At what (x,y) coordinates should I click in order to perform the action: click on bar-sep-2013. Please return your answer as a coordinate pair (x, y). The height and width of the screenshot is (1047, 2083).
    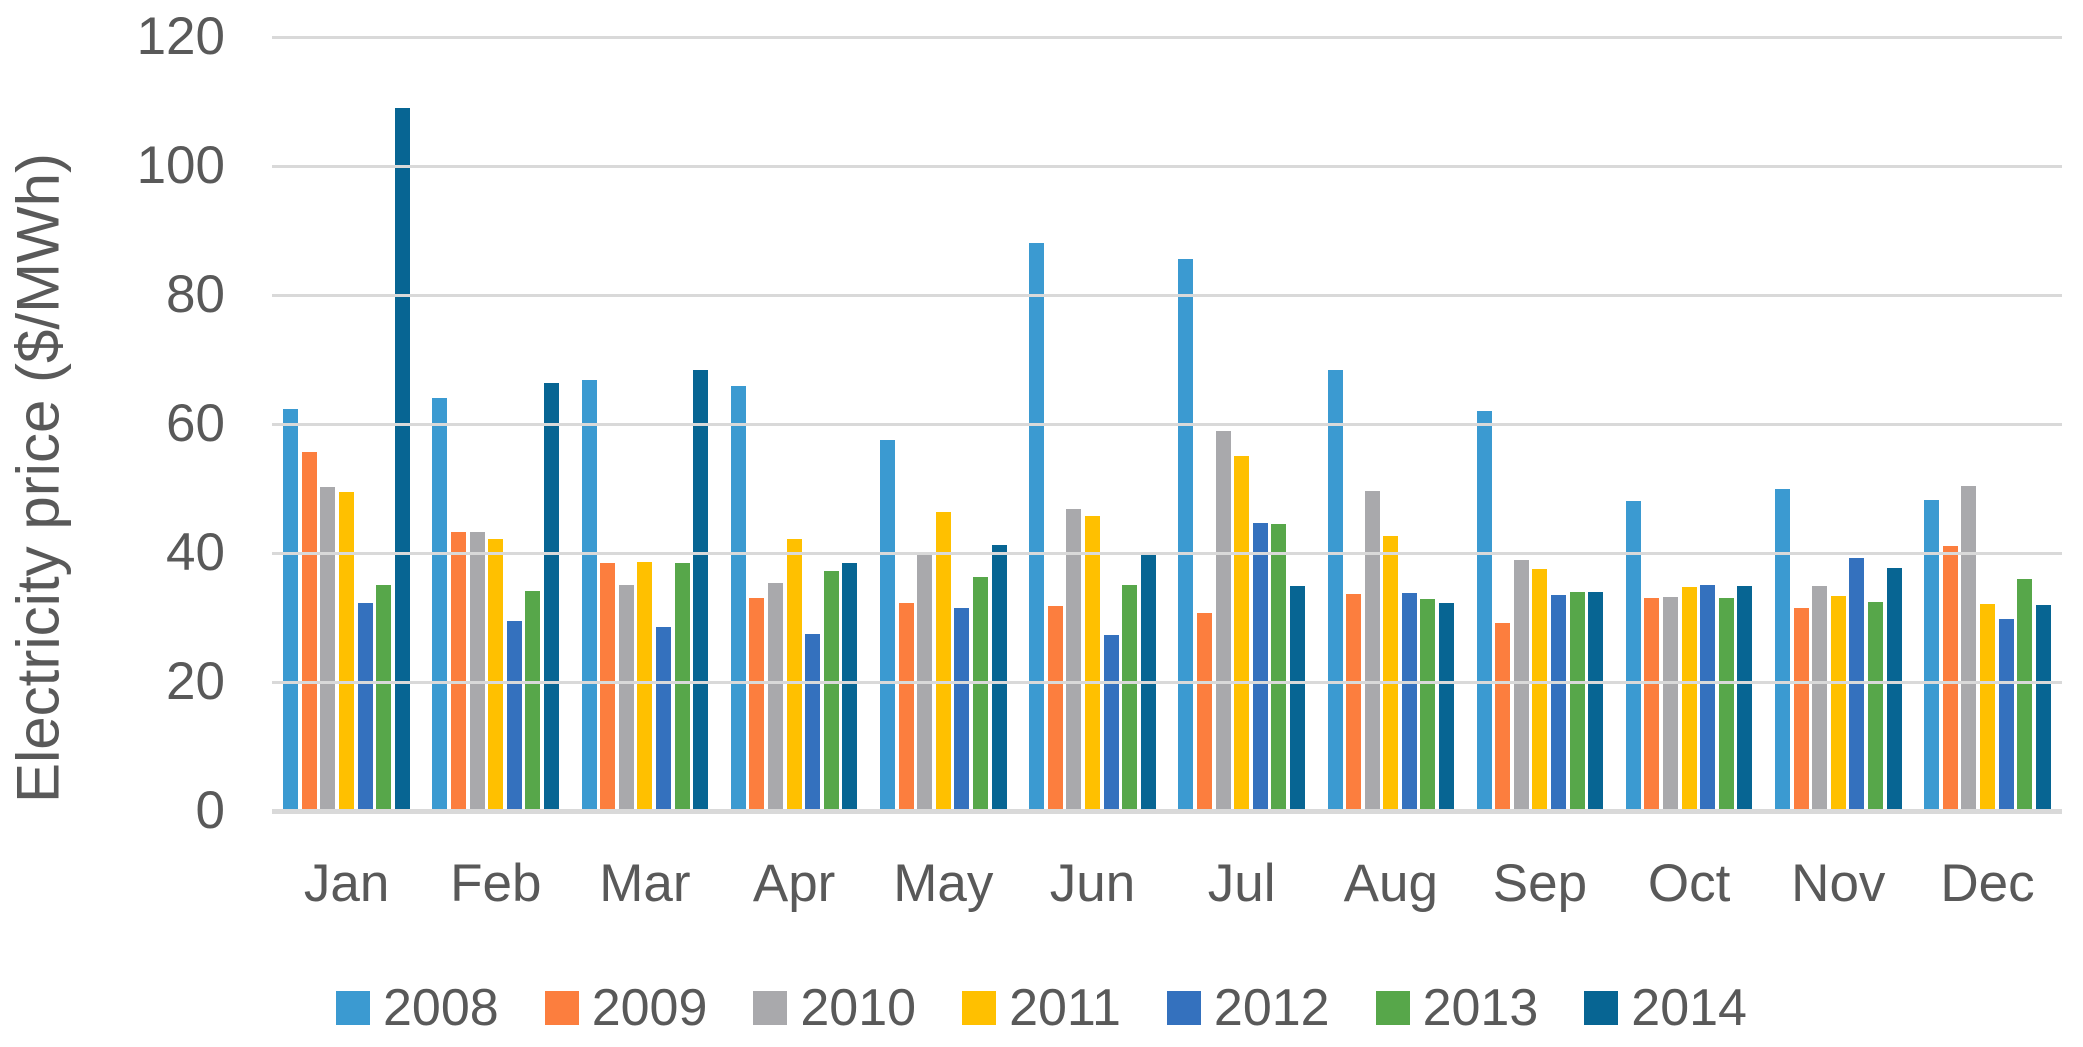
    Looking at the image, I should click on (1577, 701).